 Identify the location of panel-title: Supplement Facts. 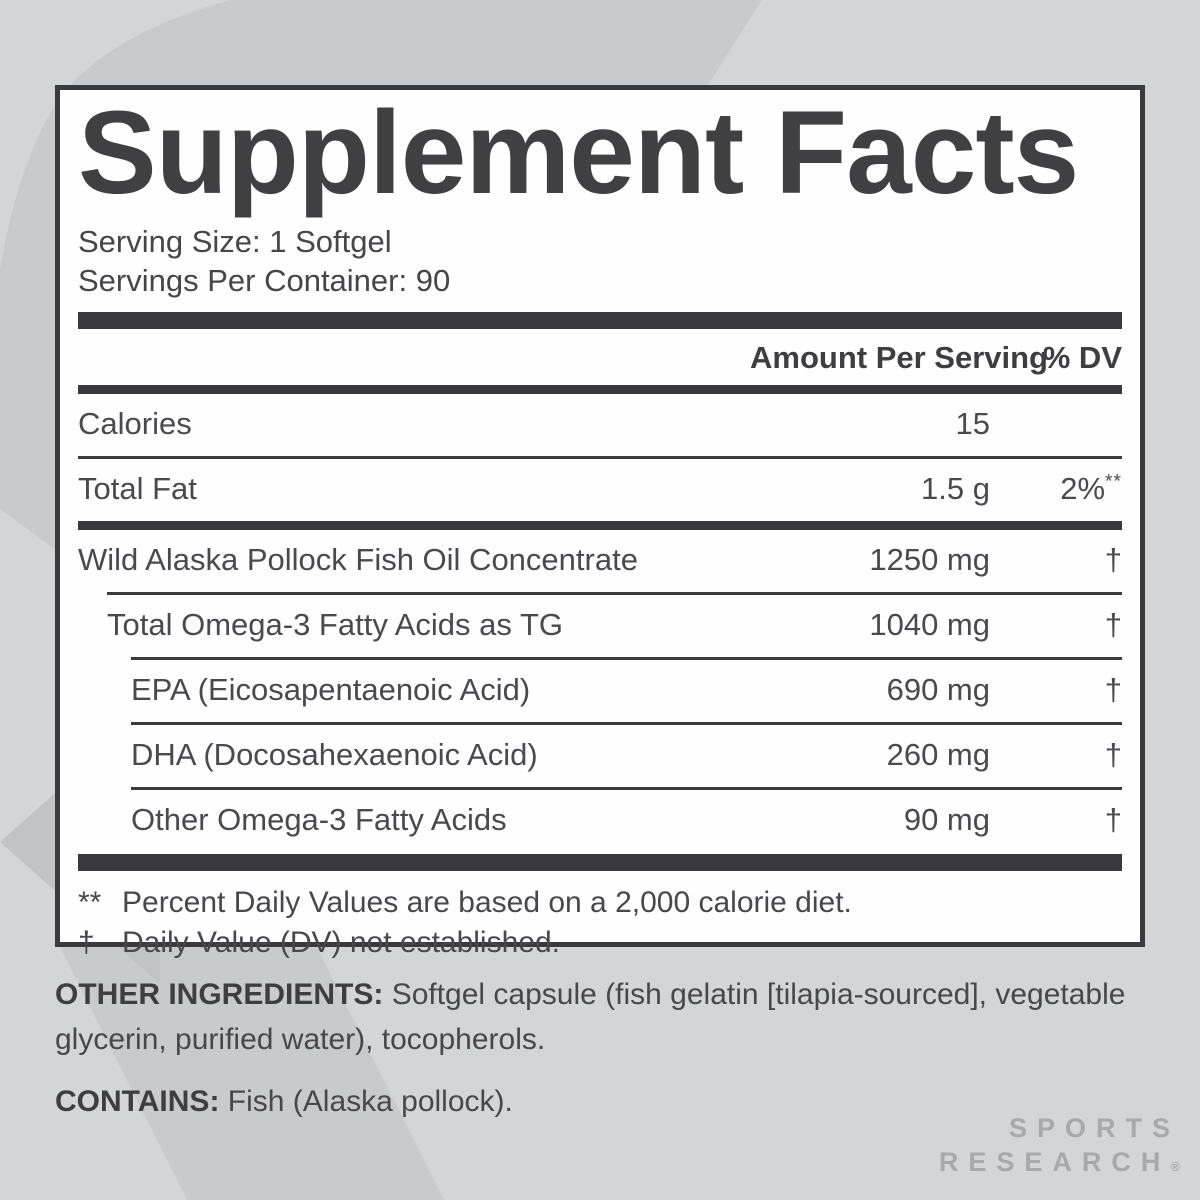
(578, 153).